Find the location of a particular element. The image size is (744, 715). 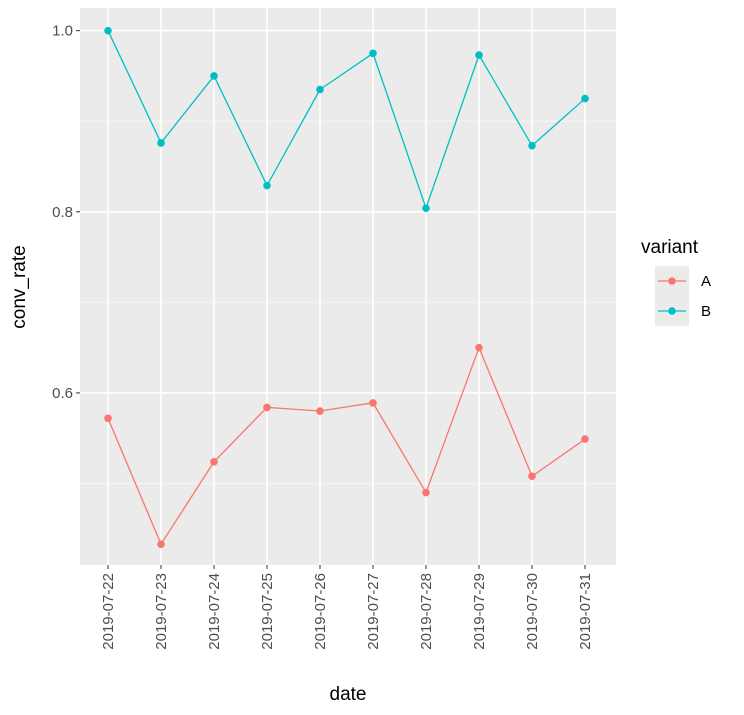

x-tick-label: 2019-07-25 is located at coordinates (267, 611).